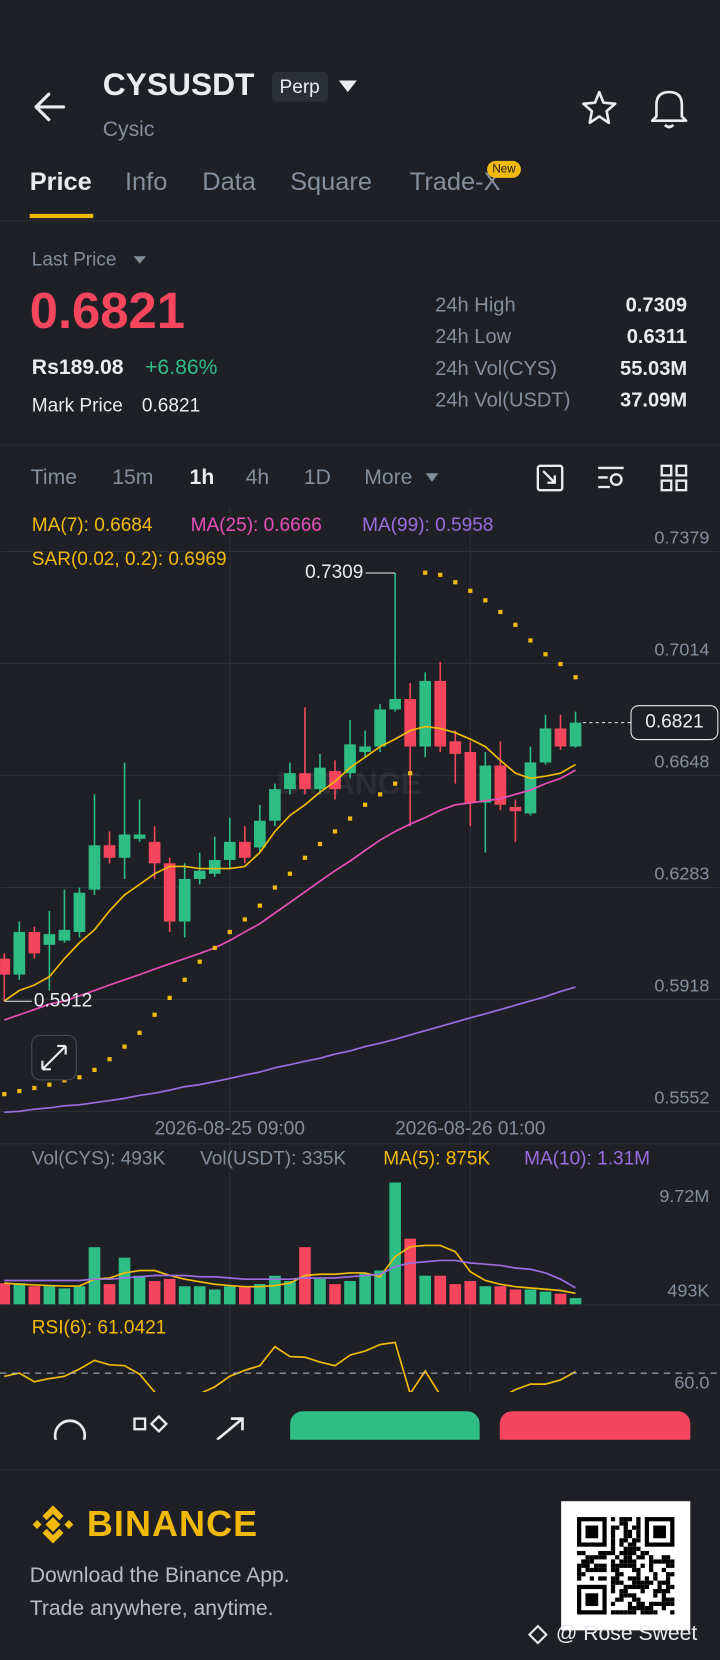 Image resolution: width=720 pixels, height=1660 pixels. What do you see at coordinates (146, 182) in the screenshot?
I see `tab: Info` at bounding box center [146, 182].